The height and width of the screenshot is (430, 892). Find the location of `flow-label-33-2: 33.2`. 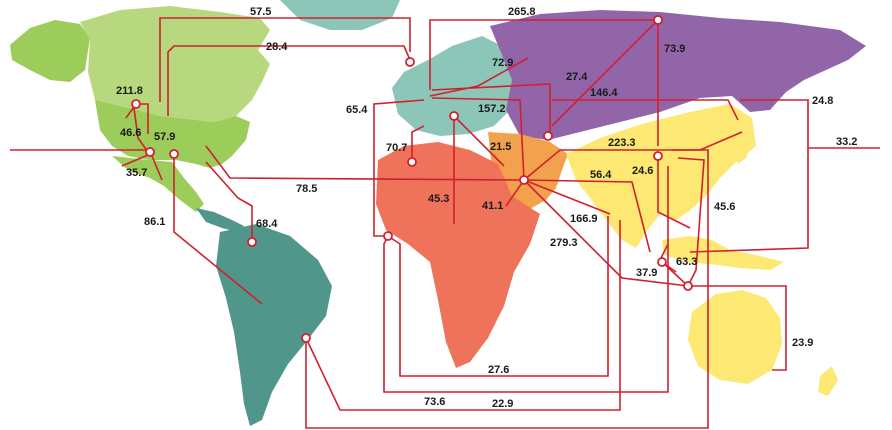

flow-label-33-2: 33.2 is located at coordinates (846, 142).